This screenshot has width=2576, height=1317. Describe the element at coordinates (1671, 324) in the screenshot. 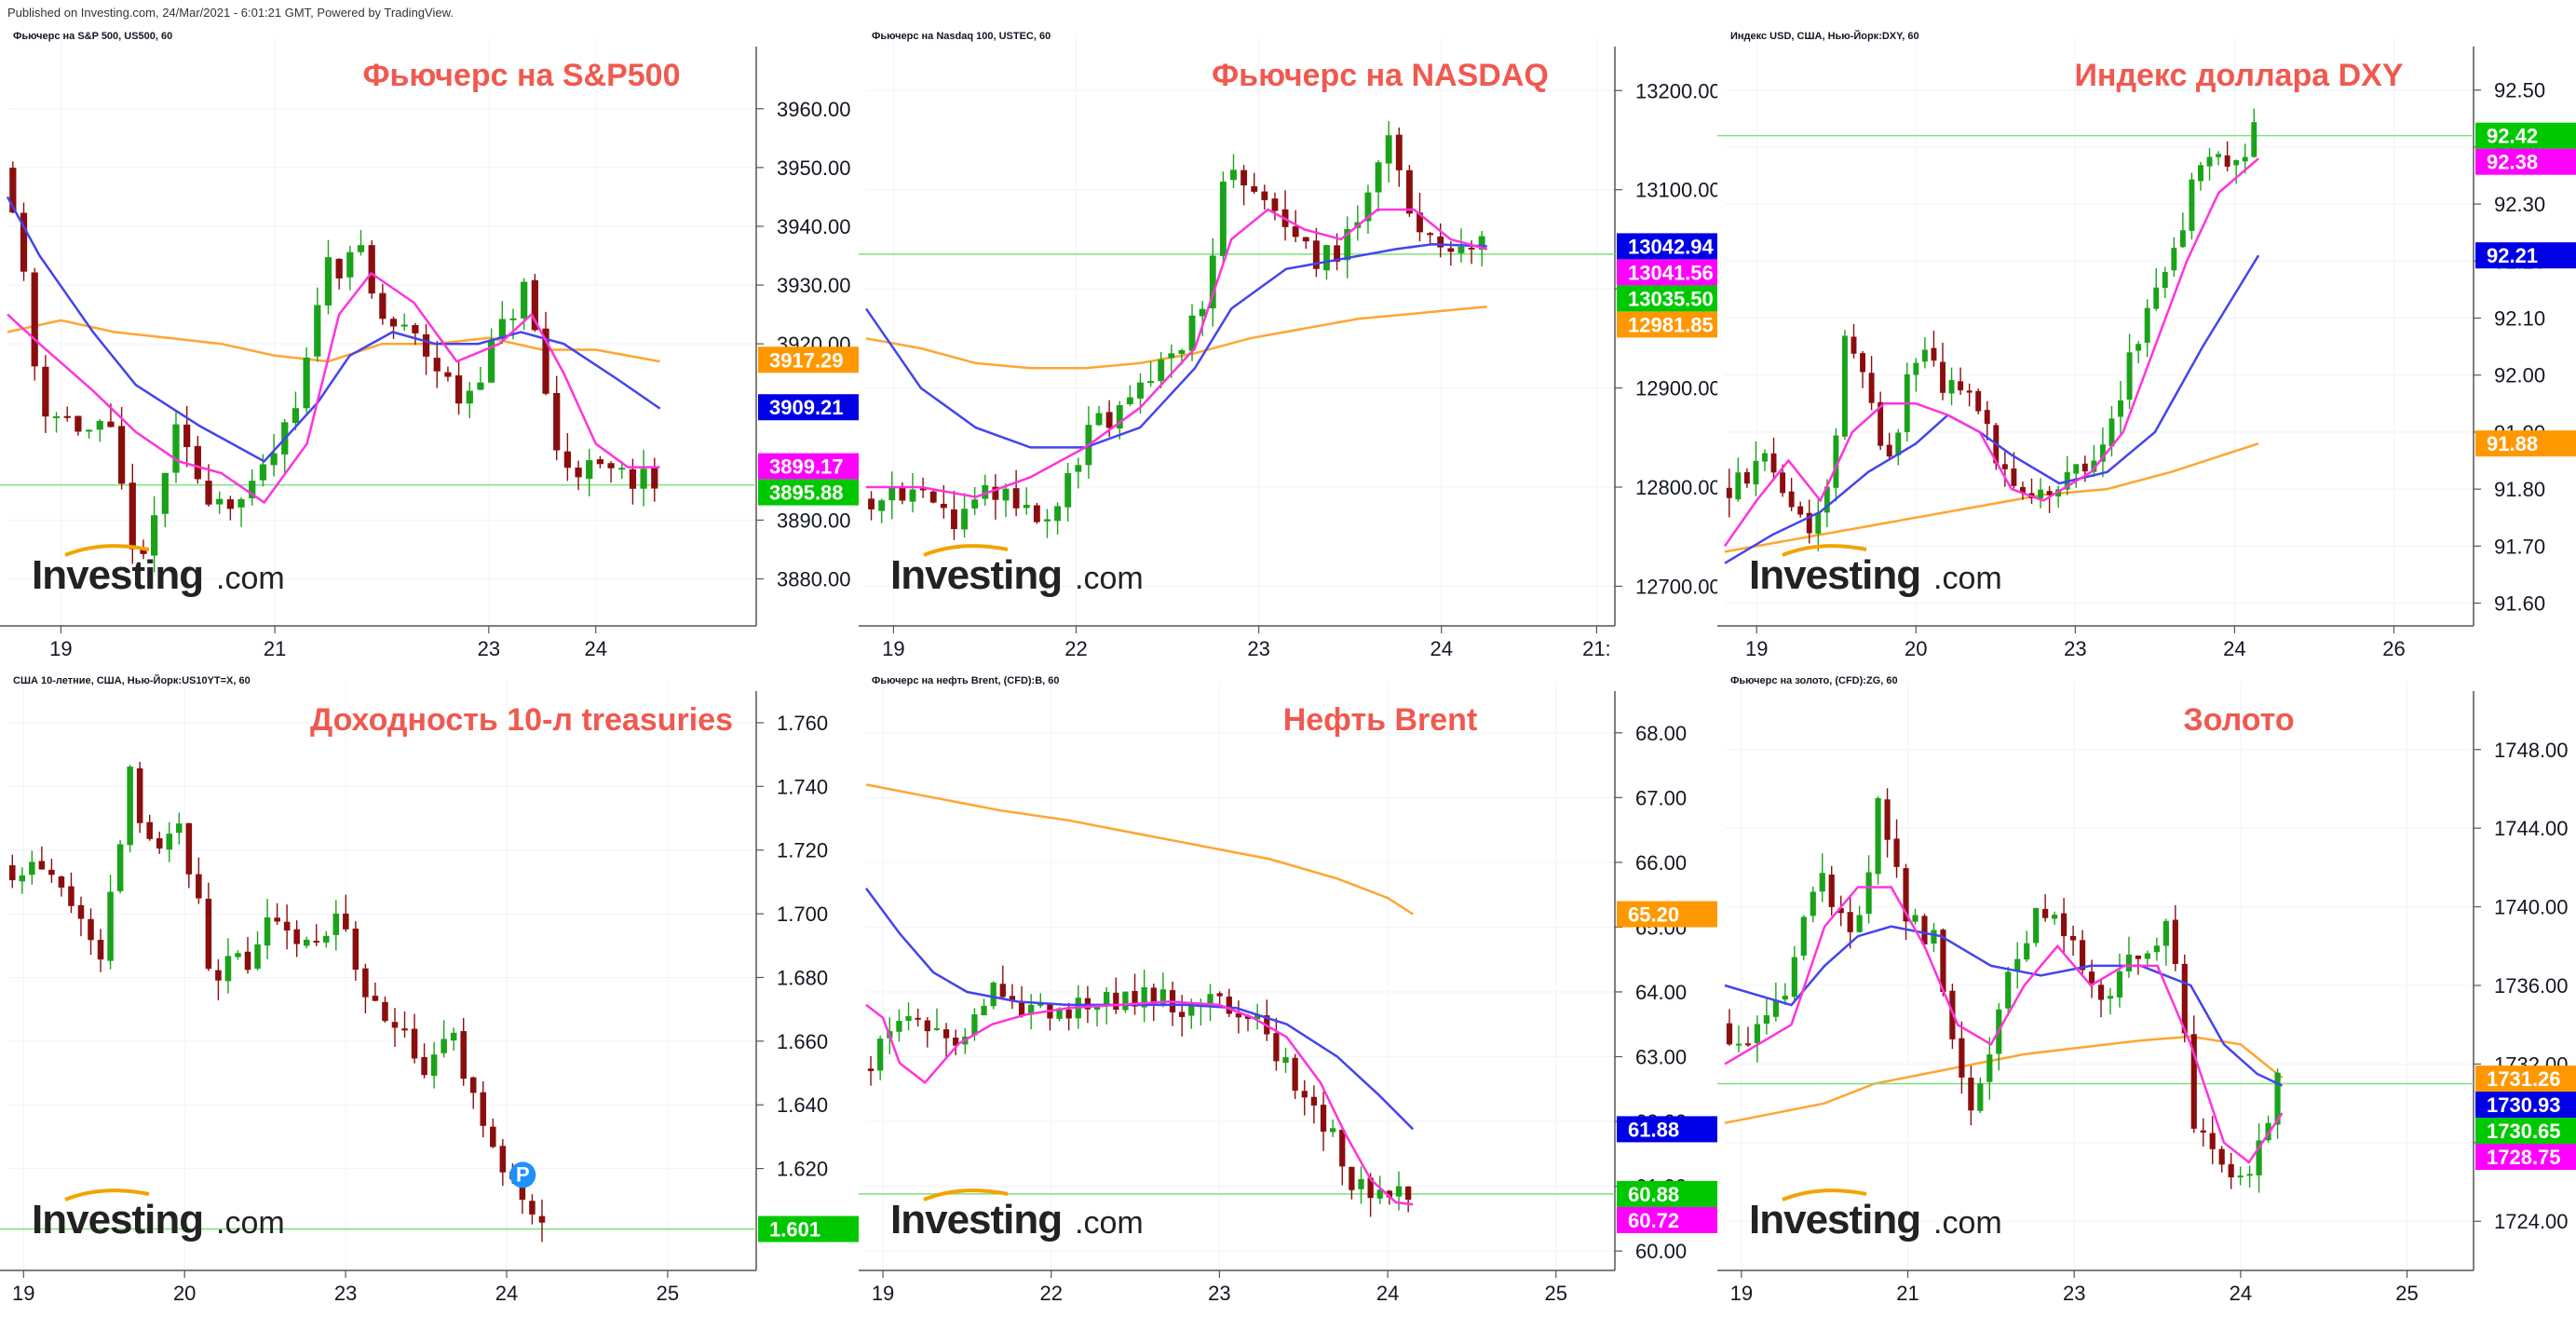

I see `price-label-text: 12981.85` at that location.